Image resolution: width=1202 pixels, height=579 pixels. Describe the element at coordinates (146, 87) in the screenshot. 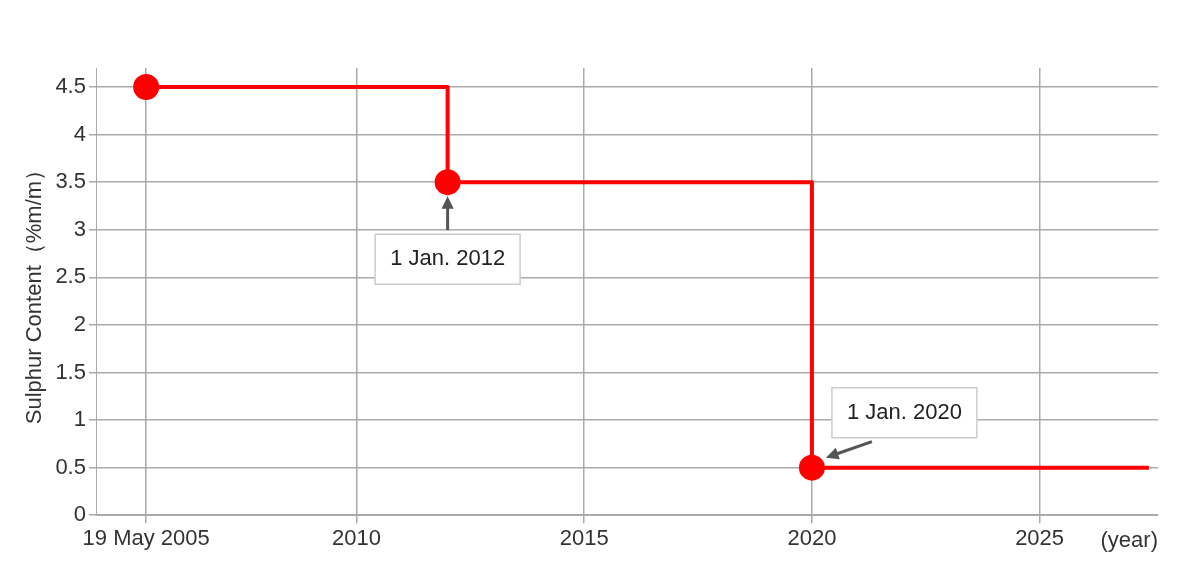

I see `point` at that location.